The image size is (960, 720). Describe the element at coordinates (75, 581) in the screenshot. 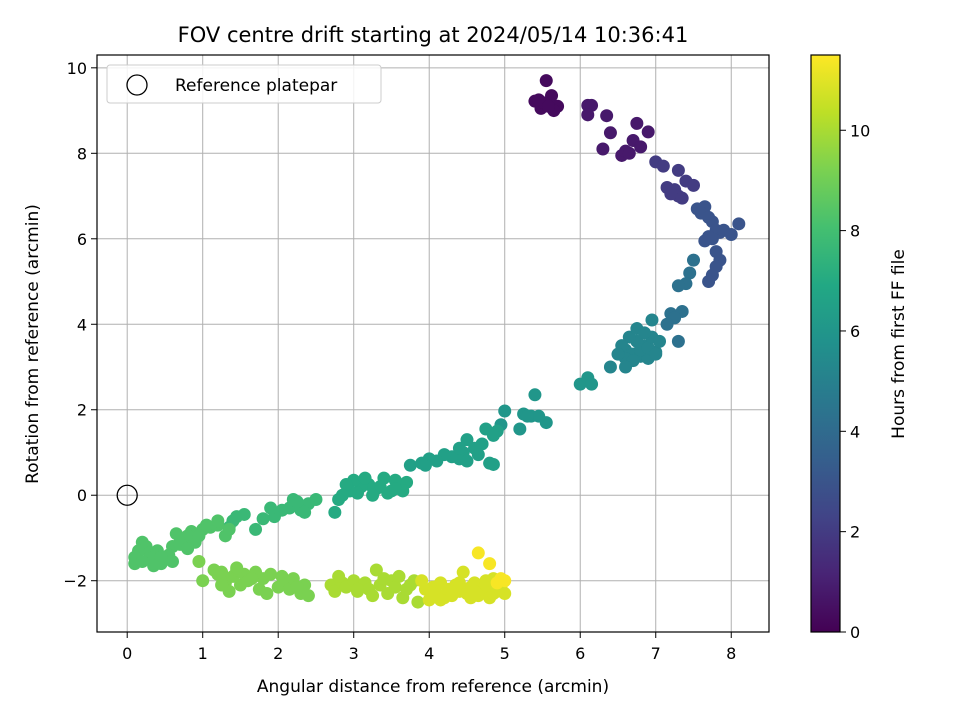

I see `y-tick-label: −2` at that location.